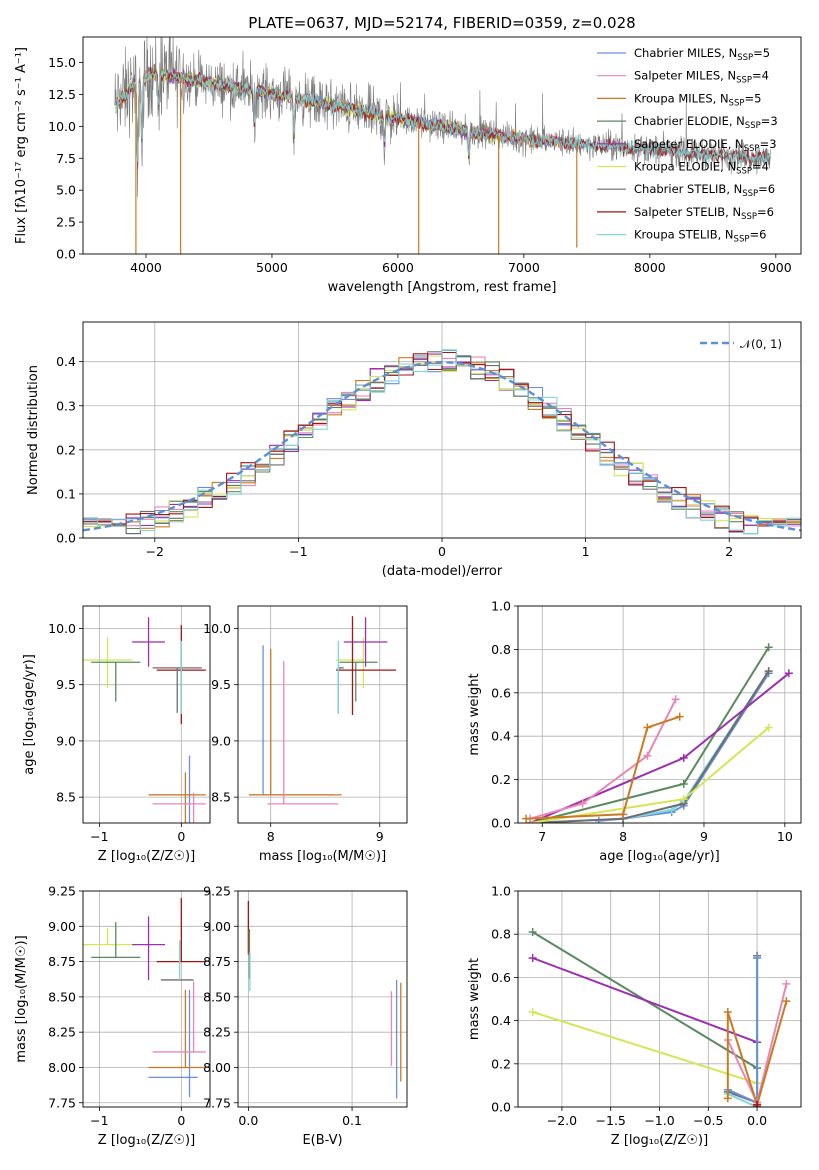 This screenshot has height=1170, width=819. I want to click on x-tick-label: 7, so click(542, 836).